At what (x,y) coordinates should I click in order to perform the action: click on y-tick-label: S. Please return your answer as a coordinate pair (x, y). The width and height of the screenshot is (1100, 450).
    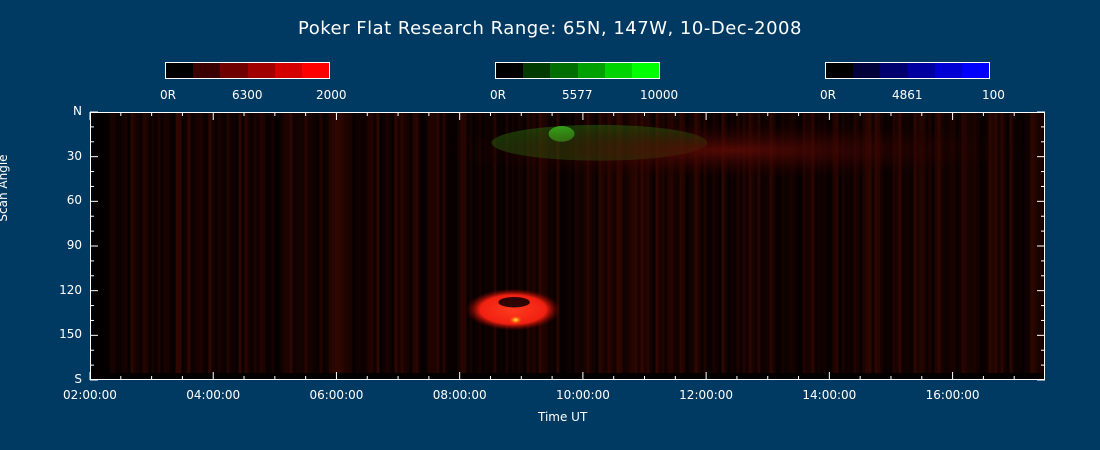
    Looking at the image, I should click on (78, 379).